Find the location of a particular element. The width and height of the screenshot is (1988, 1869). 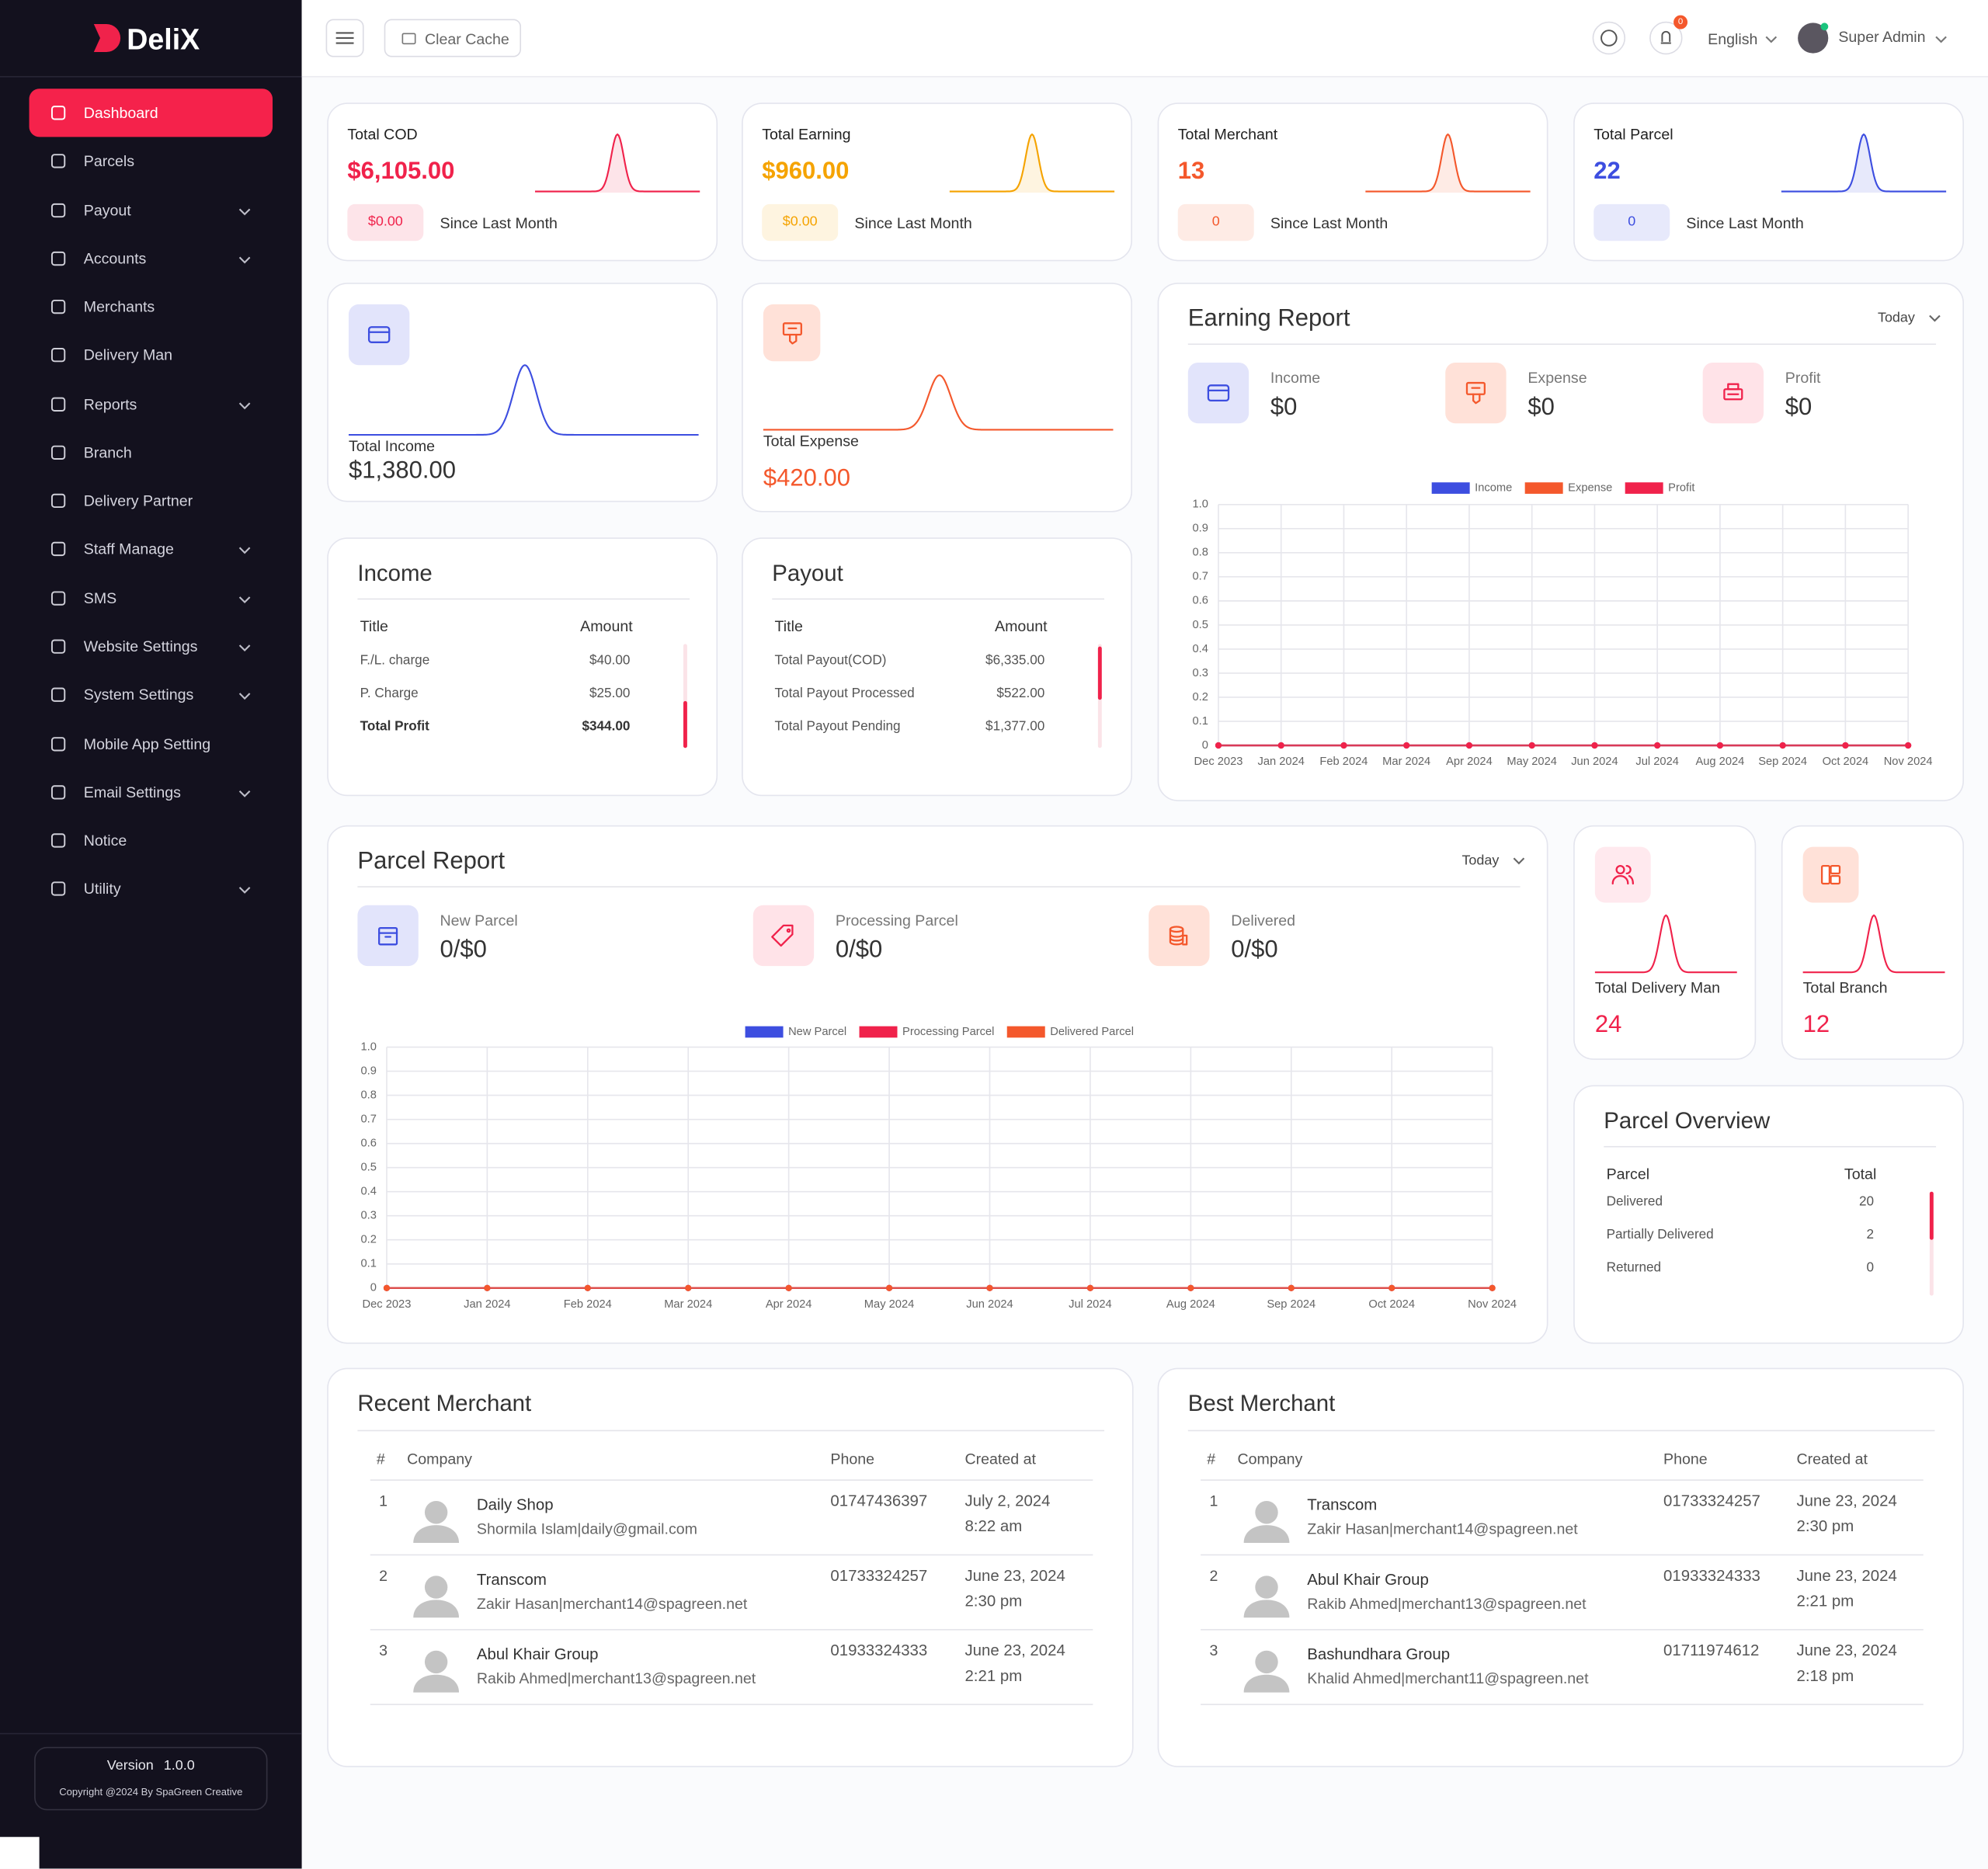

created-date: July 2, 2024 is located at coordinates (1008, 1501).